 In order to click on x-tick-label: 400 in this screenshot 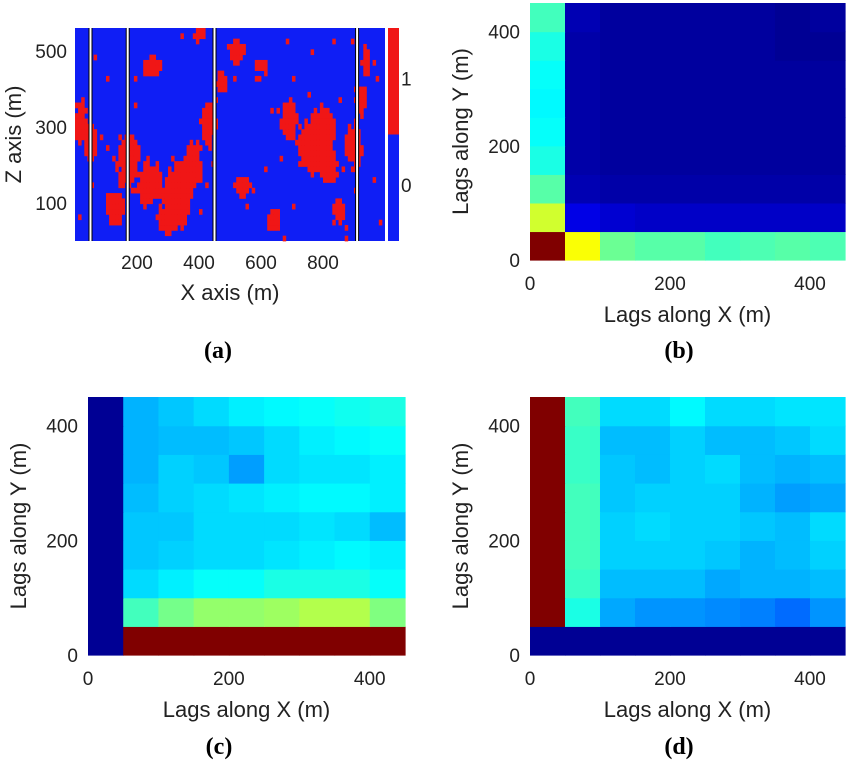, I will do `click(810, 679)`.